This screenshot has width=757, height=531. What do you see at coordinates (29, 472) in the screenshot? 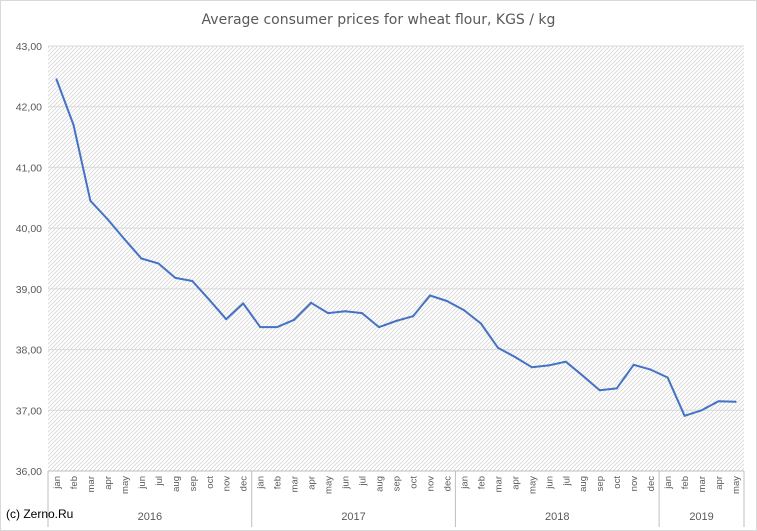
I see `y-tick-label: 36,00` at bounding box center [29, 472].